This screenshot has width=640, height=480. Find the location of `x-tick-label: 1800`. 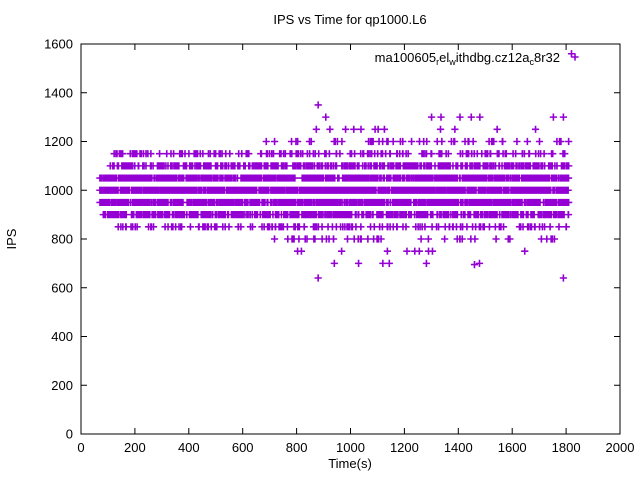

x-tick-label: 1800 is located at coordinates (566, 447).